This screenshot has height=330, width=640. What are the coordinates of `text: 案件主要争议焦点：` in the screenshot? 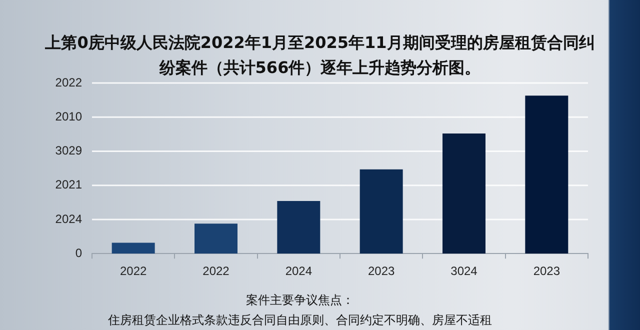 It's located at (300, 300).